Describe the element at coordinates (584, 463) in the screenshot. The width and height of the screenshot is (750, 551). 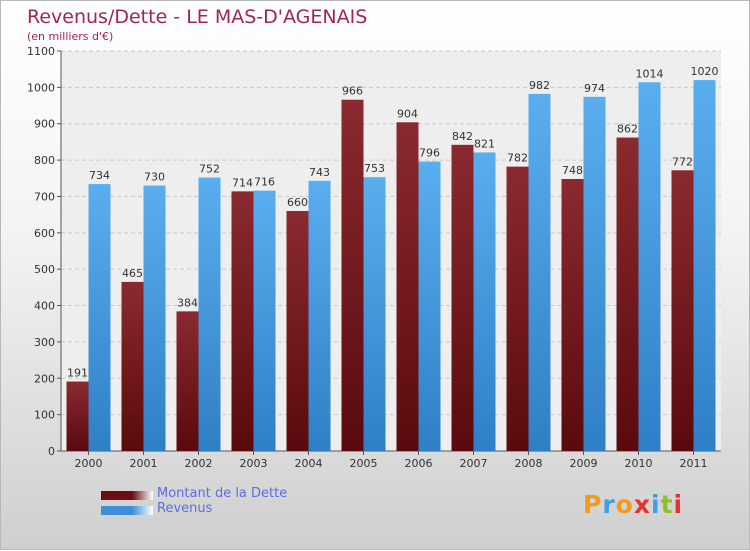
I see `x-tick-label: 2009` at that location.